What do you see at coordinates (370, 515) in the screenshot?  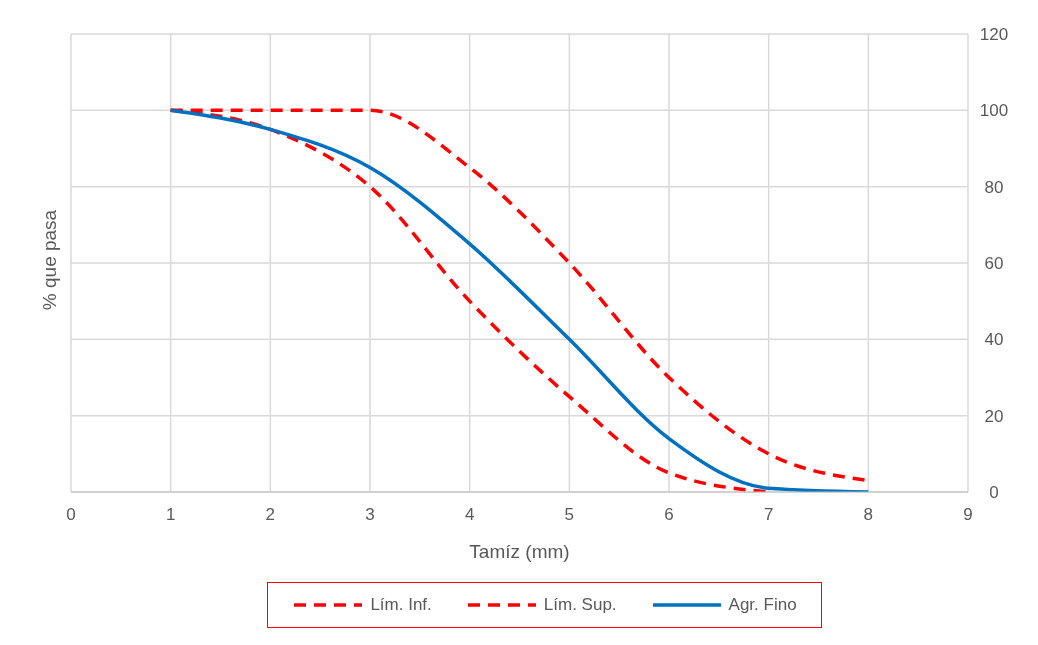 I see `x-tick-label: 3` at bounding box center [370, 515].